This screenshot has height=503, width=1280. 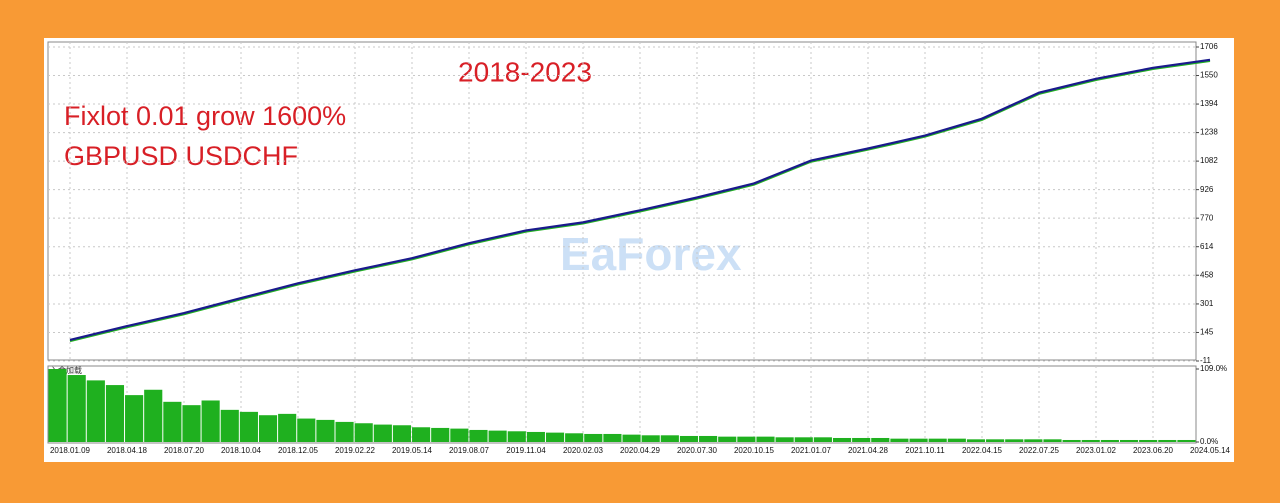 I want to click on x-tick-label: 2021.10.11, so click(x=925, y=450).